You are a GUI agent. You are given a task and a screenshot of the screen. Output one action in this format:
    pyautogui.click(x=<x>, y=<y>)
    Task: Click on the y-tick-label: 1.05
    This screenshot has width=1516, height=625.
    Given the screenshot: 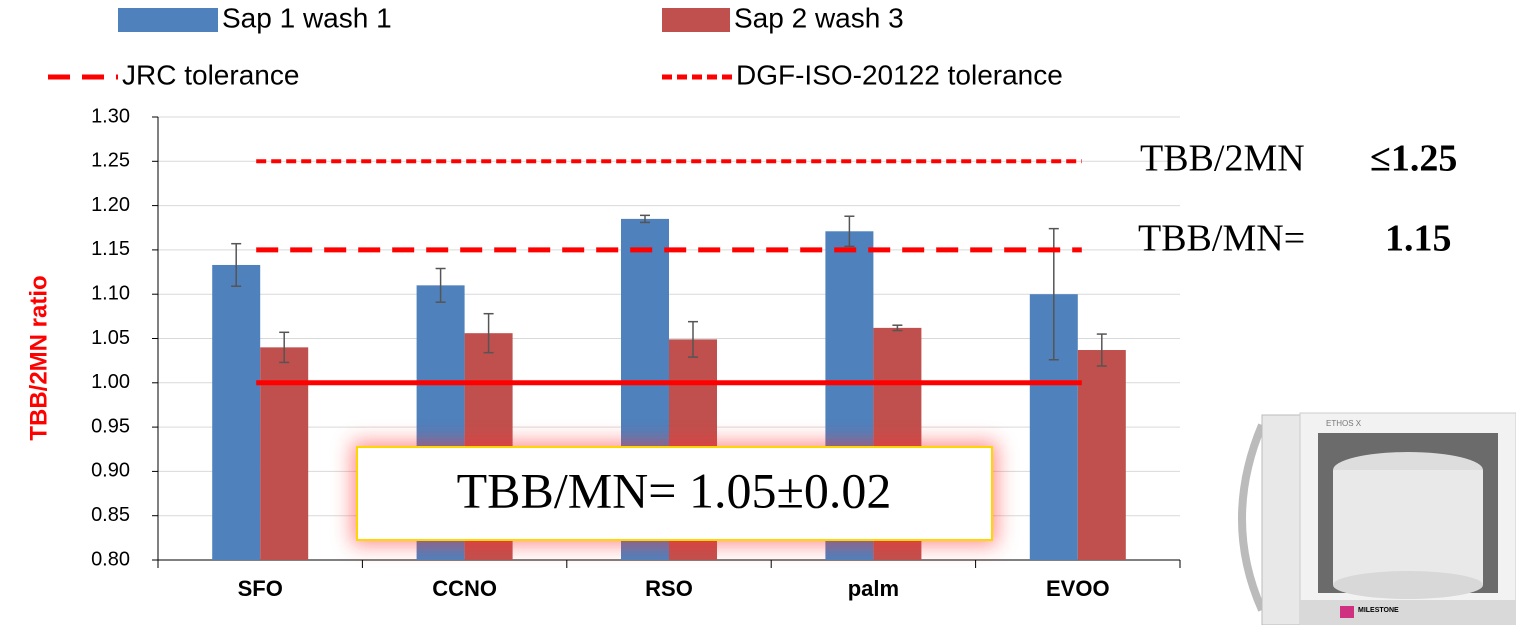 What is the action you would take?
    pyautogui.click(x=110, y=338)
    